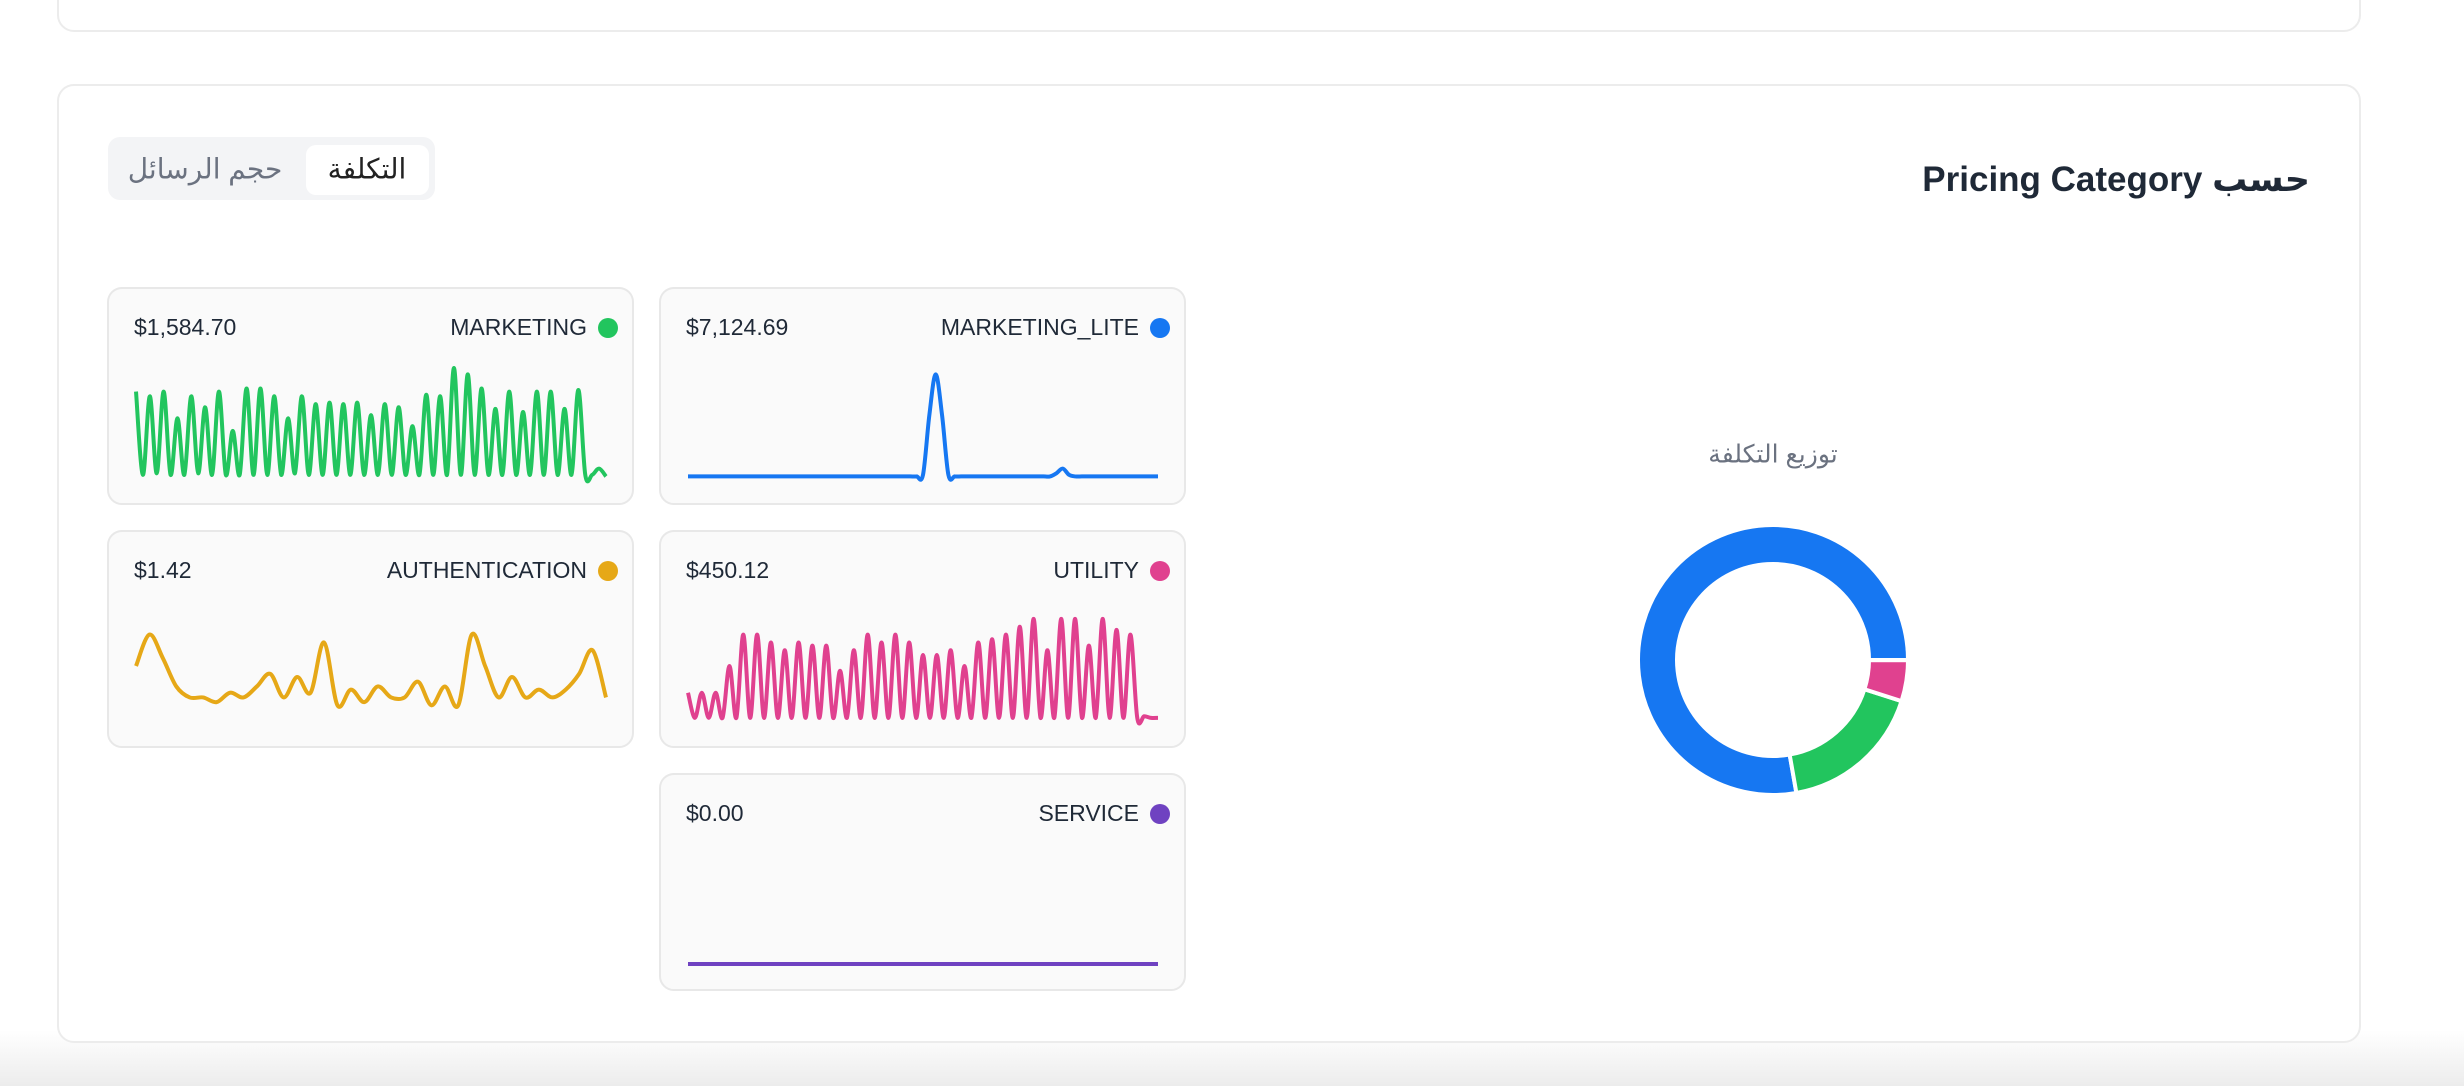 The image size is (2464, 1086). I want to click on tab: التكلفة, so click(367, 168).